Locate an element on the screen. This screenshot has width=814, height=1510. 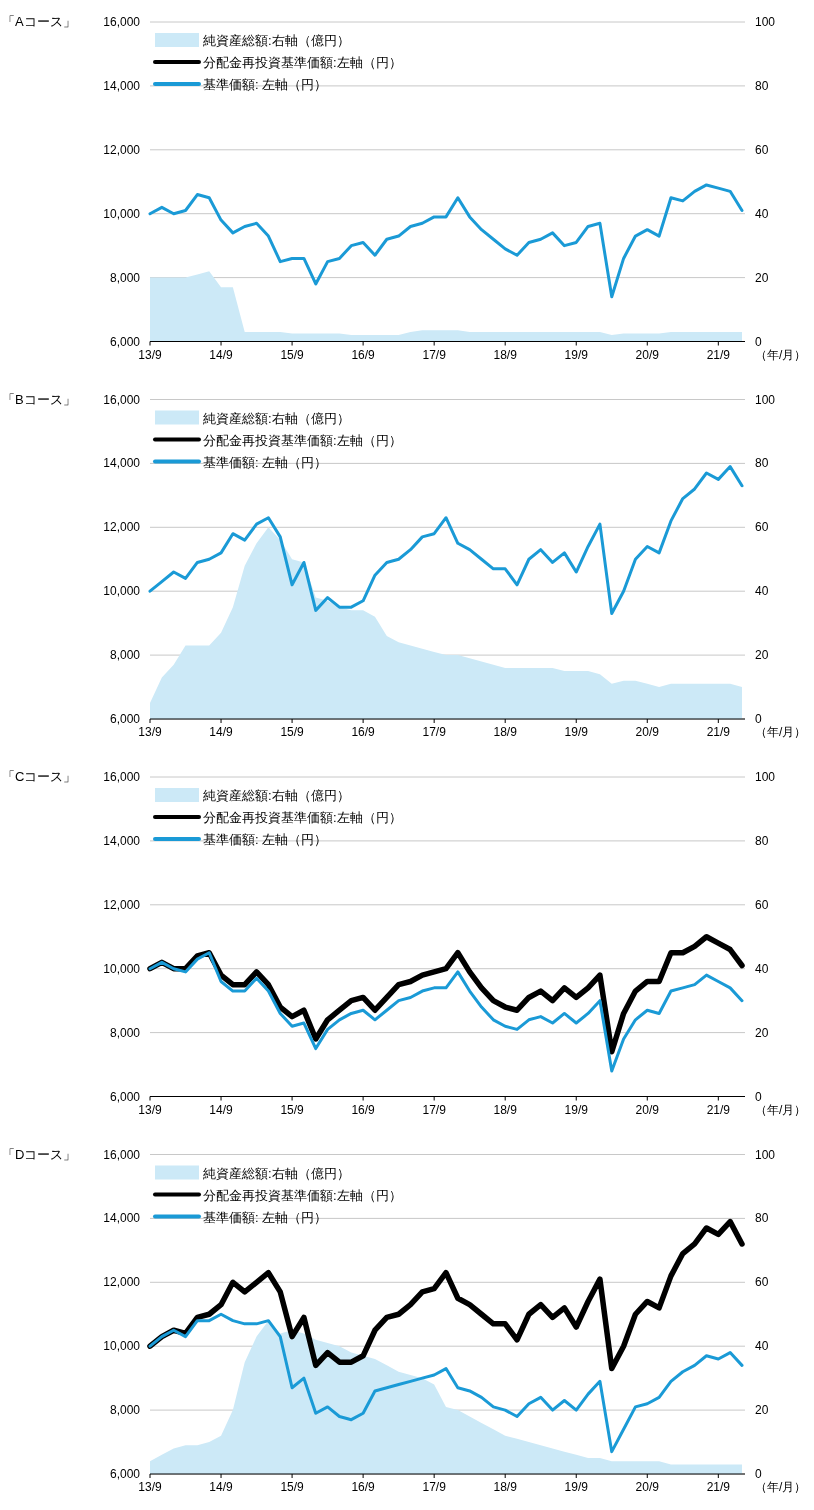
y-tick-label: 14,000 is located at coordinates (122, 463).